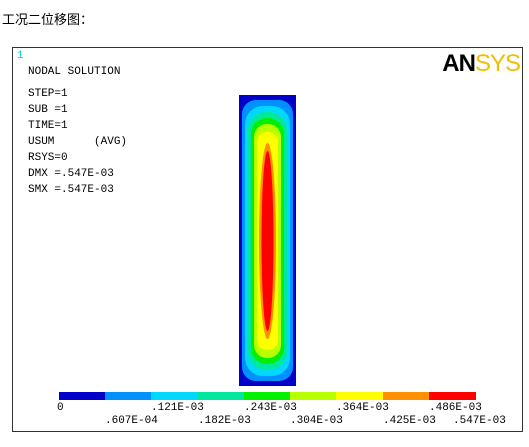 This screenshot has height=447, width=529. Describe the element at coordinates (48, 158) in the screenshot. I see `info-line: RSYS=0` at that location.